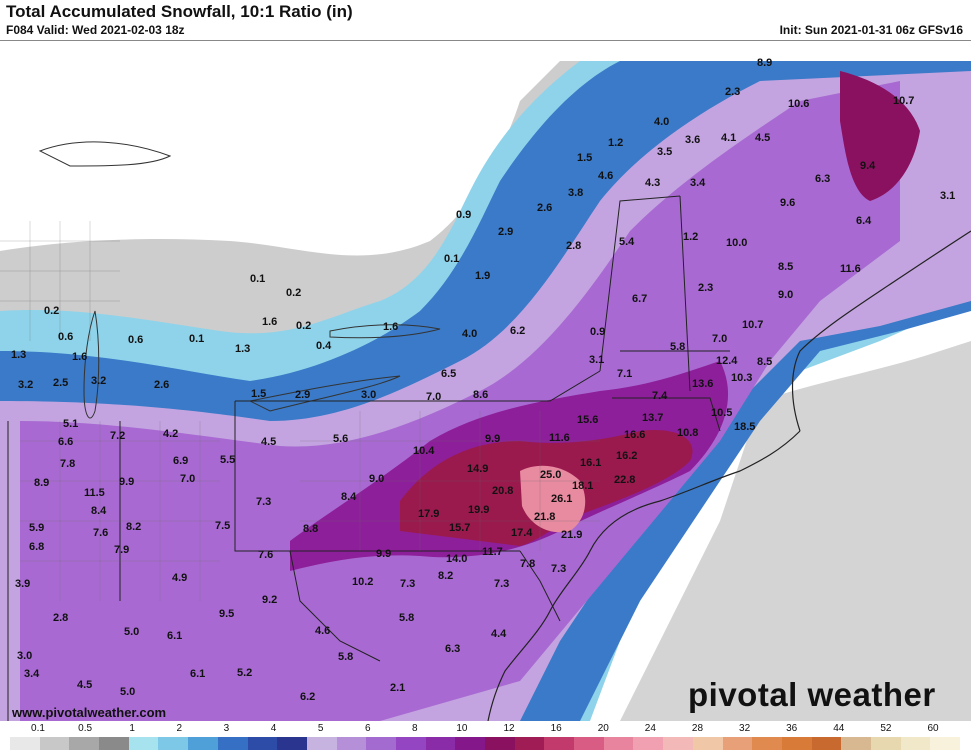 The height and width of the screenshot is (750, 971). I want to click on snowfall-value: 9.0, so click(376, 479).